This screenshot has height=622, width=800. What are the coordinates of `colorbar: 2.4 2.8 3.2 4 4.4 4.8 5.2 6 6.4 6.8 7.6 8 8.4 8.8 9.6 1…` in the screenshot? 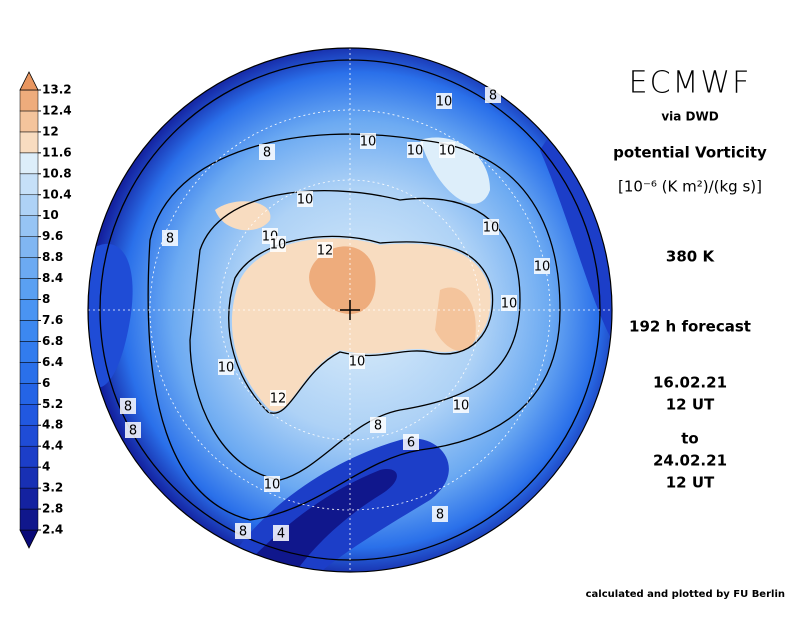 It's located at (45, 310).